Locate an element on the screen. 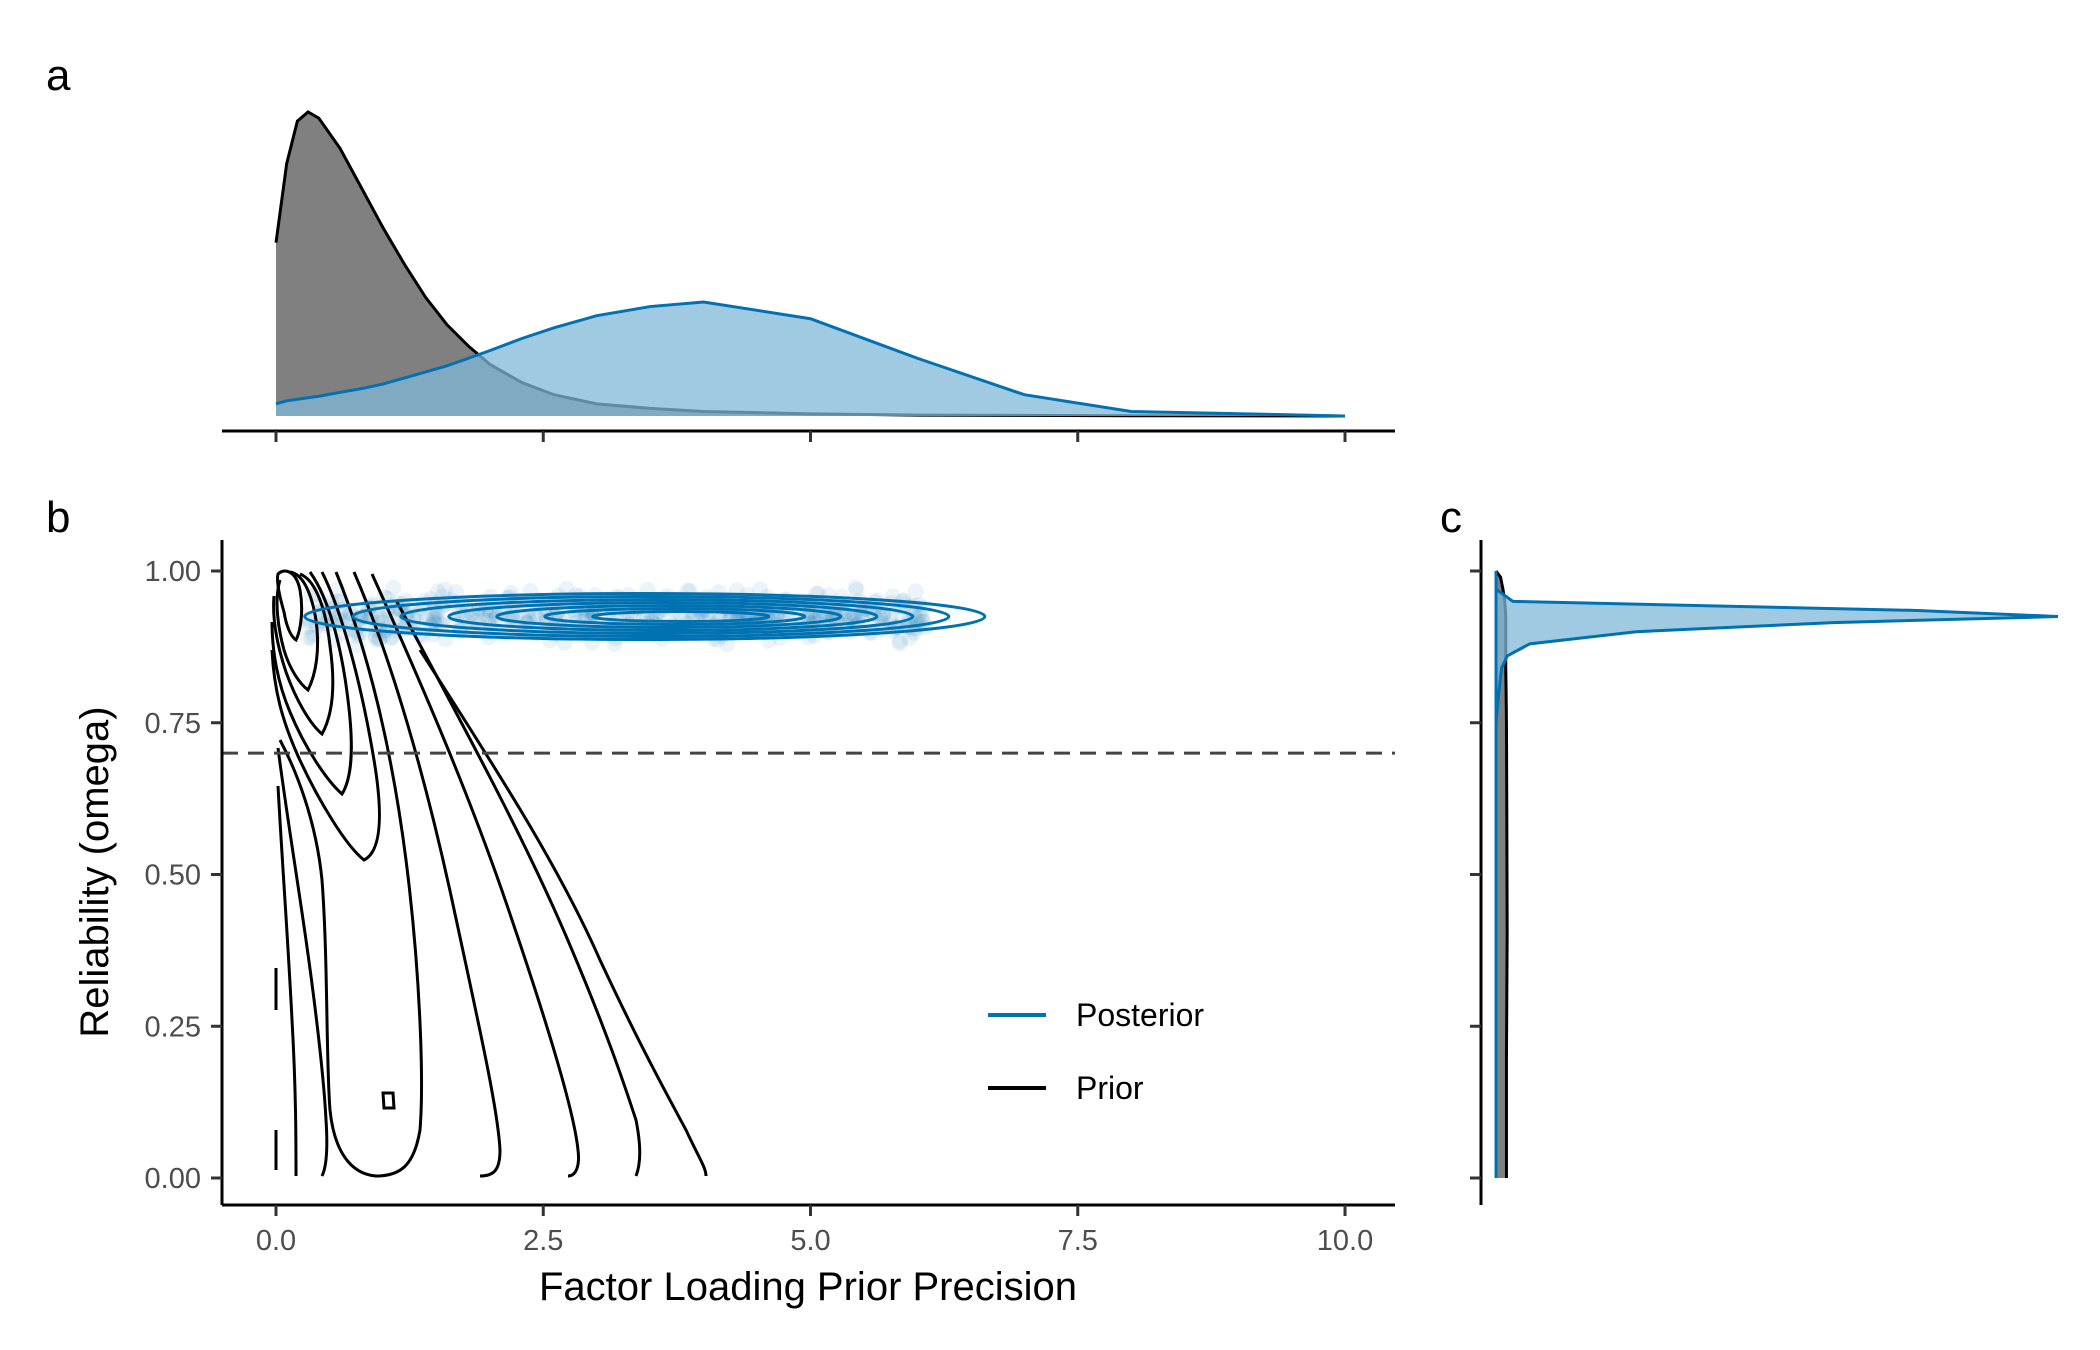 The image size is (2100, 1350). x-tick-label-2: 5.0 is located at coordinates (810, 1241).